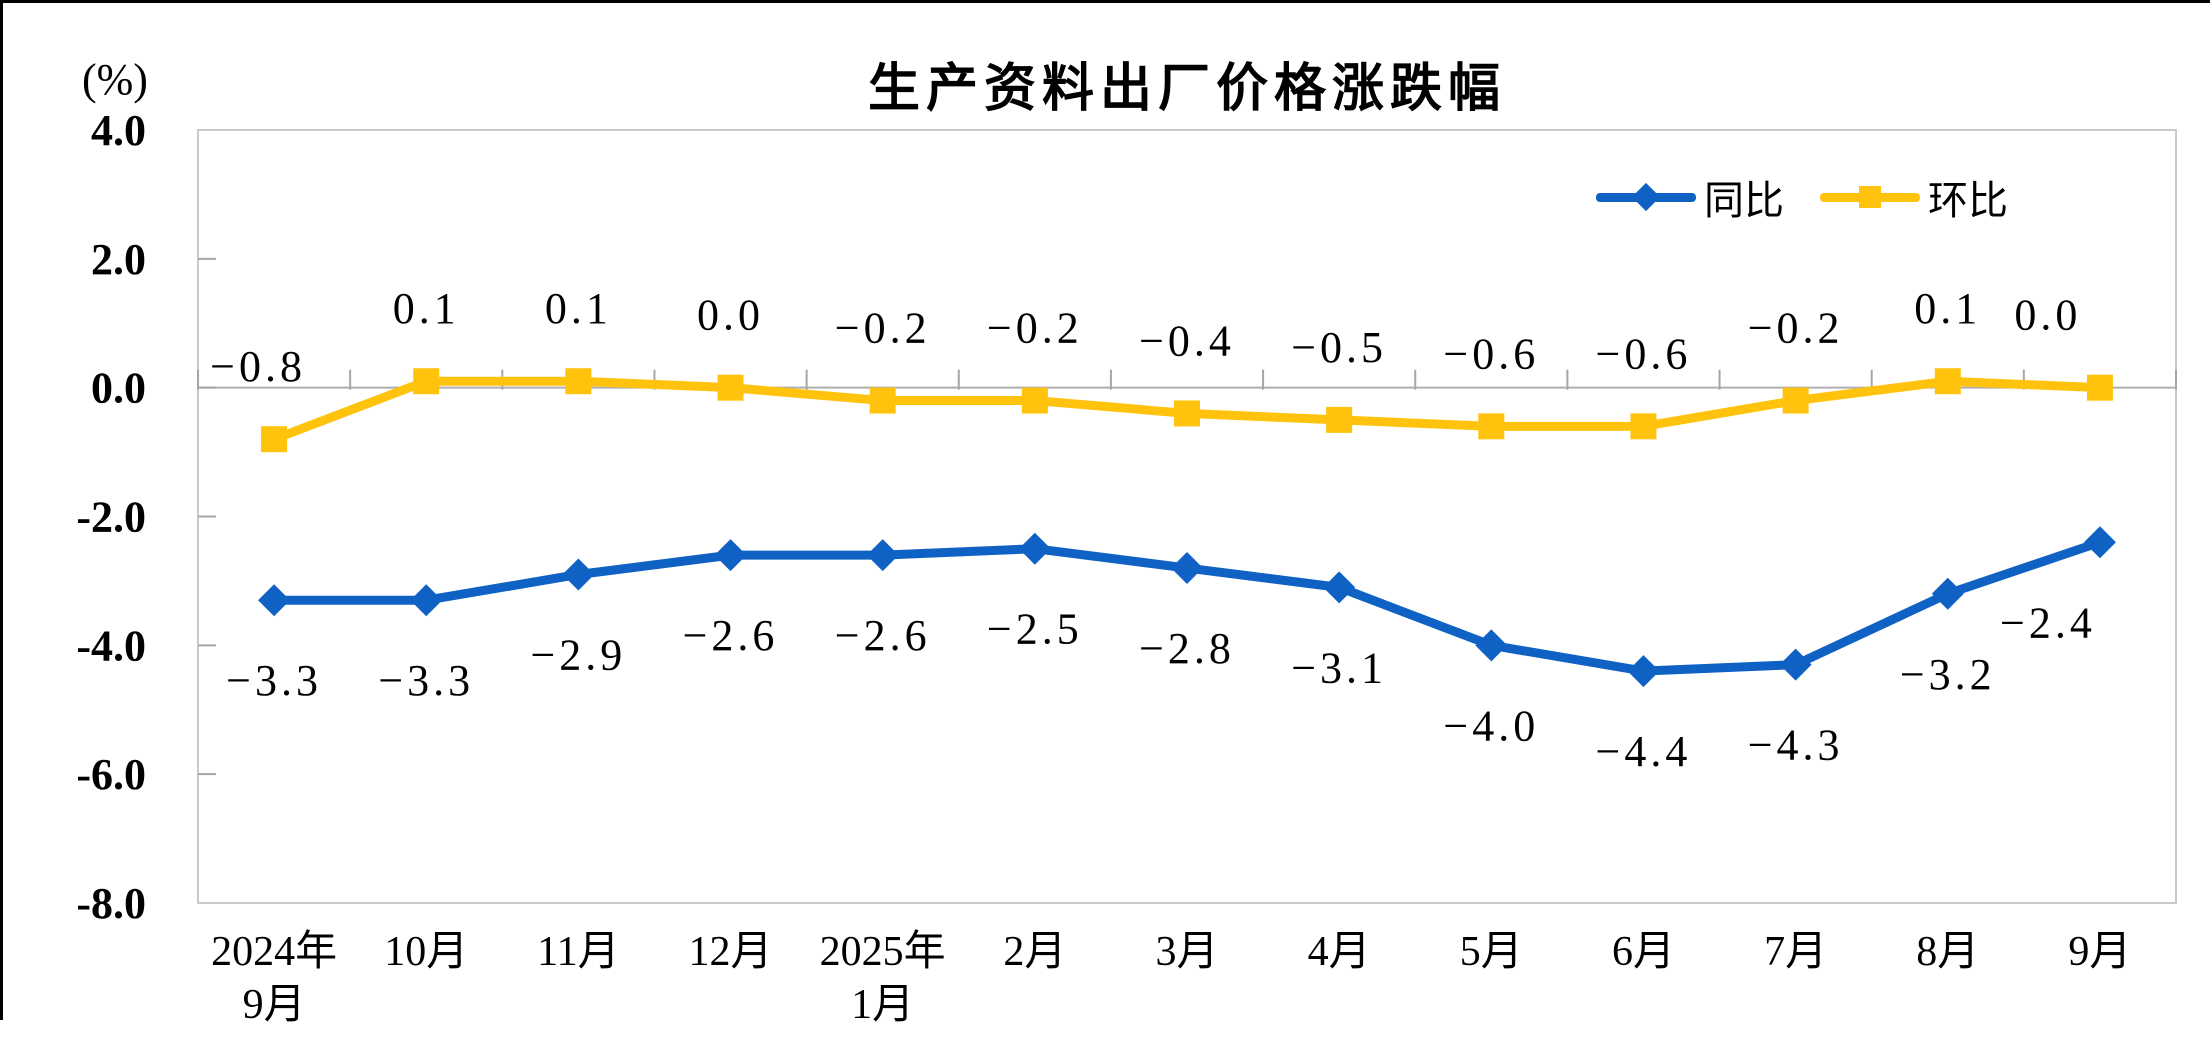 The height and width of the screenshot is (1060, 2210). I want to click on legend-item-huanbi: 环比, so click(1914, 197).